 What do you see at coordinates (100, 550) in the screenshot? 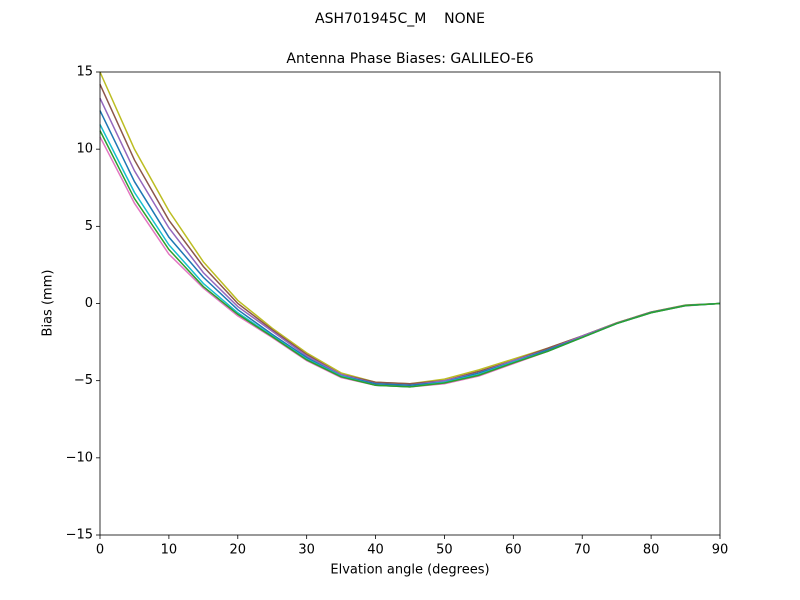
I see `x-tick-label: 0` at bounding box center [100, 550].